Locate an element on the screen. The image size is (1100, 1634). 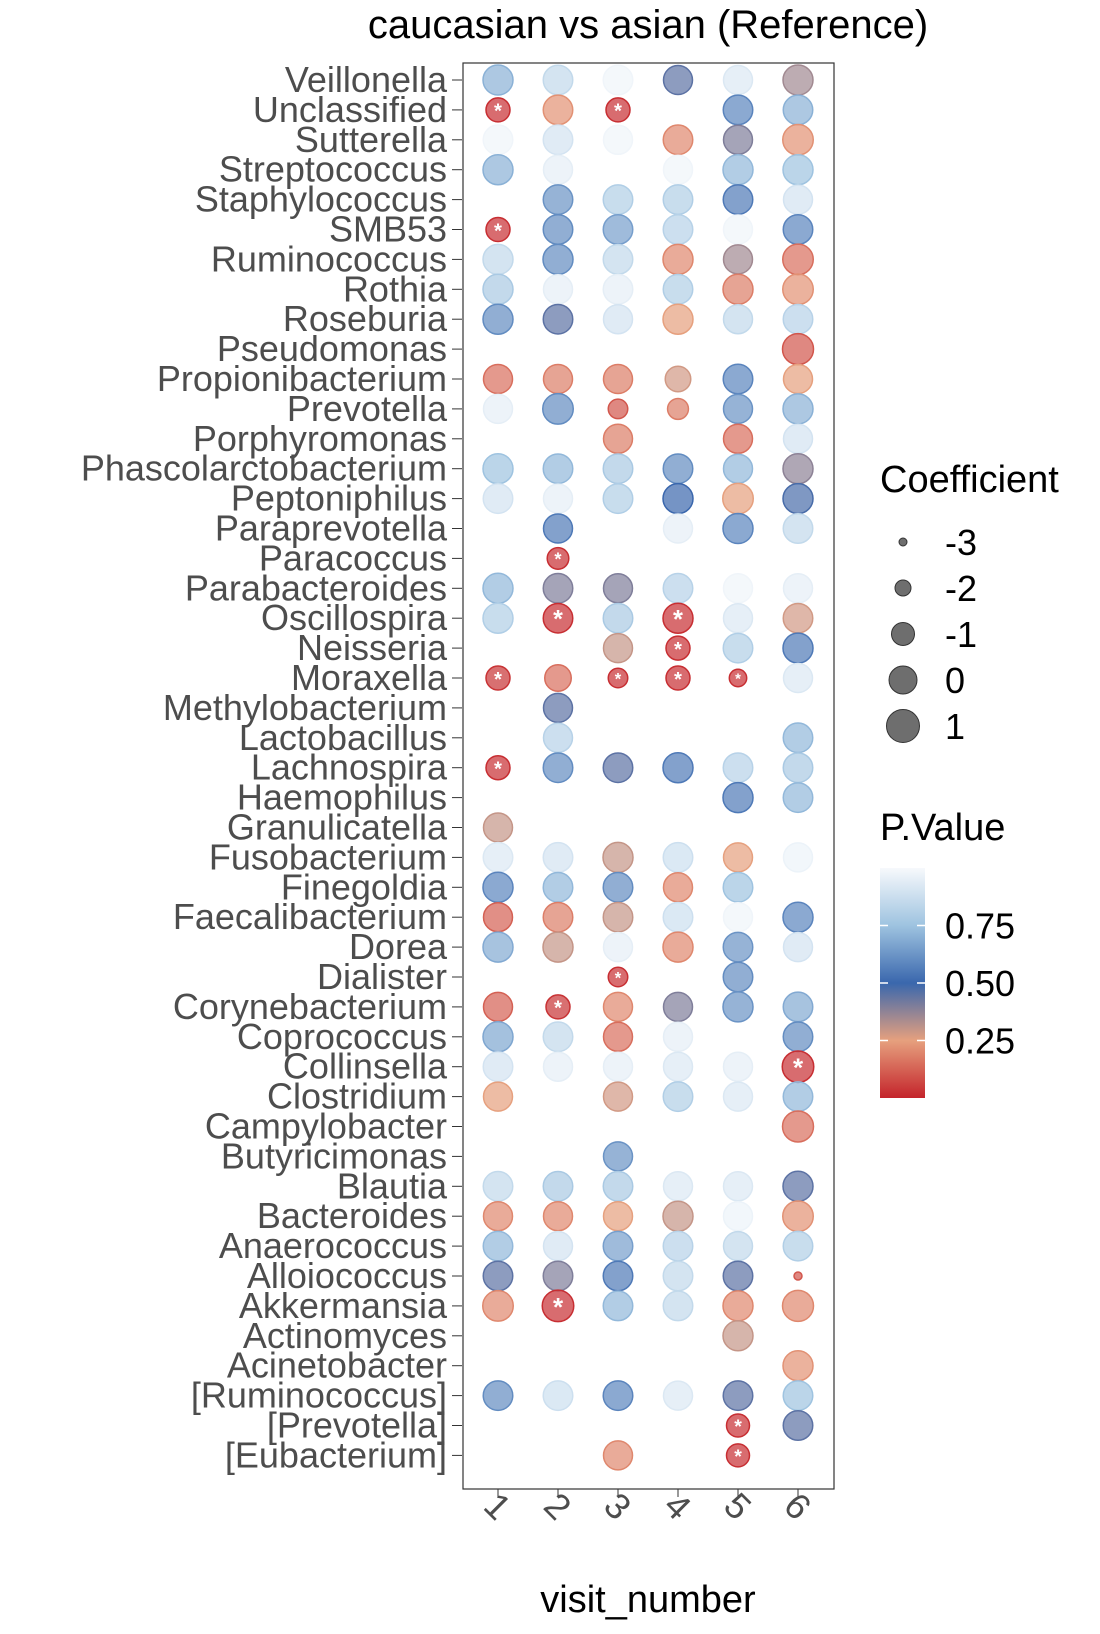
y-tick-label: Peptoniphilus is located at coordinates (339, 498).